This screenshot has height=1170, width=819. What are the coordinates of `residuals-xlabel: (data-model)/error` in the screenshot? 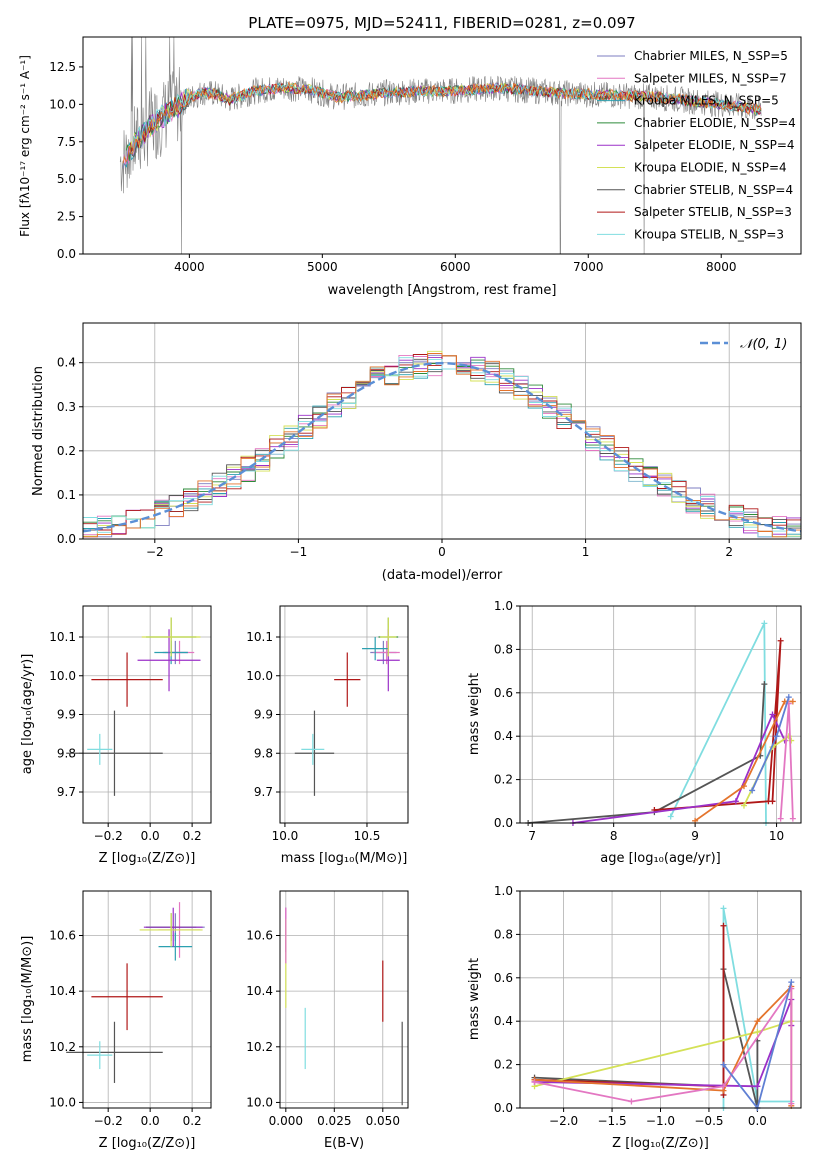 It's located at (442, 575).